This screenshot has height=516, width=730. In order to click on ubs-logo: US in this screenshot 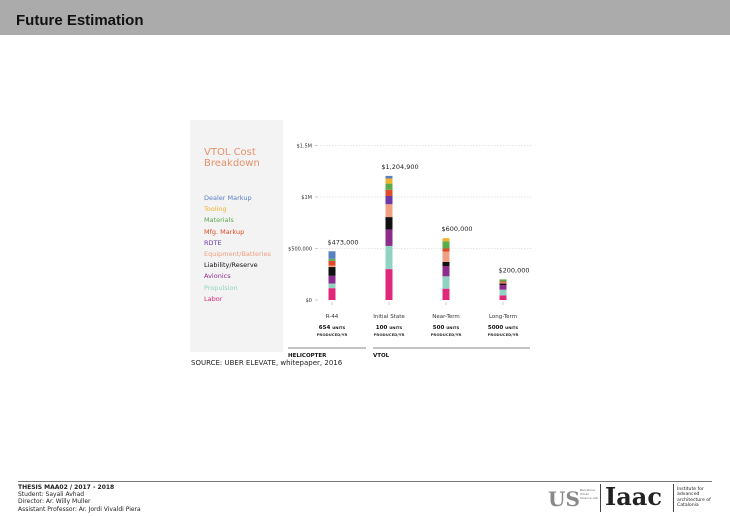, I will do `click(573, 501)`.